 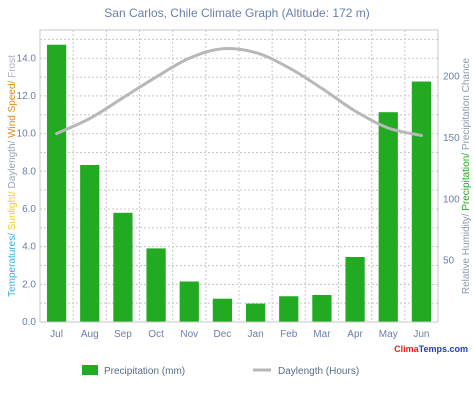 What do you see at coordinates (56, 183) in the screenshot?
I see `precipitation-bar-jul` at bounding box center [56, 183].